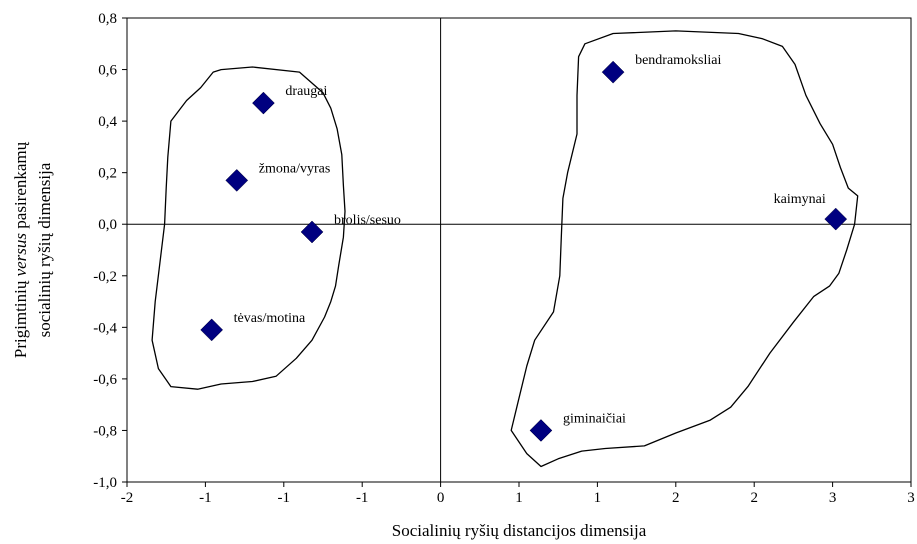 This screenshot has width=917, height=544. Describe the element at coordinates (107, 122) in the screenshot. I see `y-tick-label: 0,4` at that location.